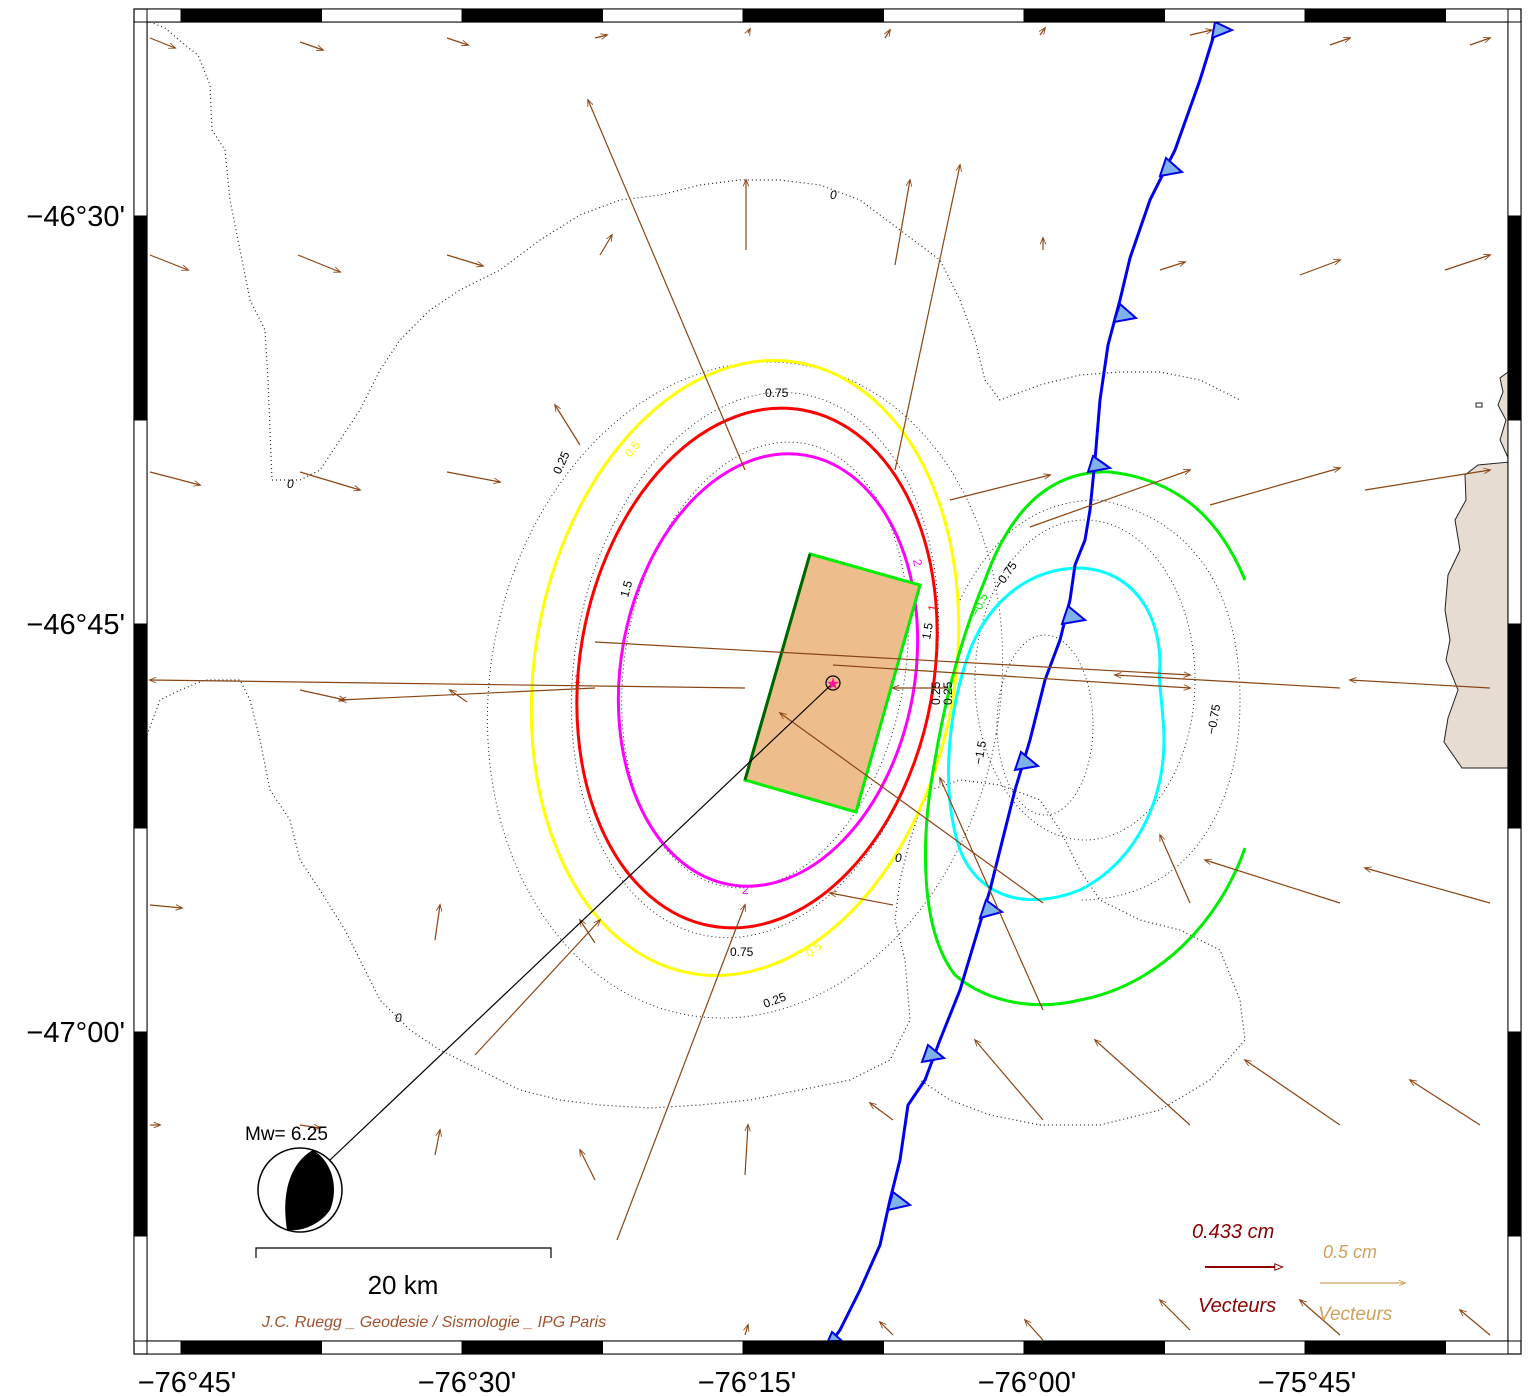 The image size is (1532, 1396). Describe the element at coordinates (980, 752) in the screenshot. I see `contour-label: −1.5` at that location.